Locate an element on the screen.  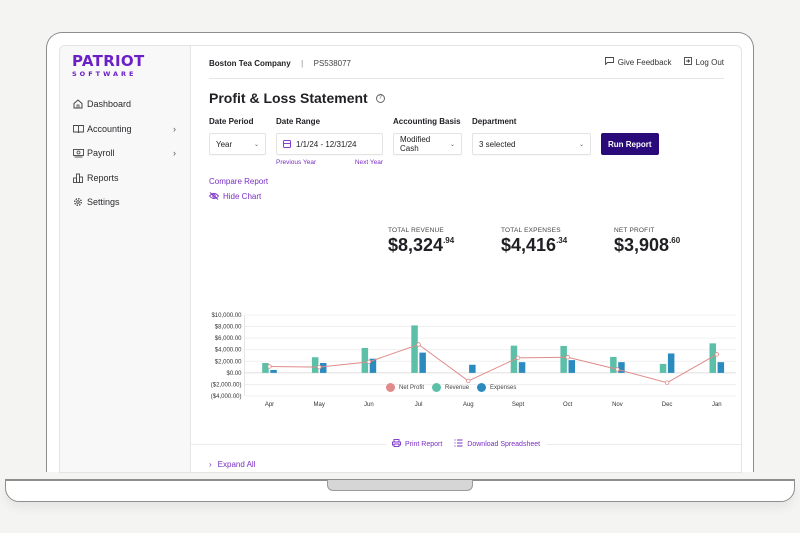
department-label: Department is located at coordinates (494, 121).